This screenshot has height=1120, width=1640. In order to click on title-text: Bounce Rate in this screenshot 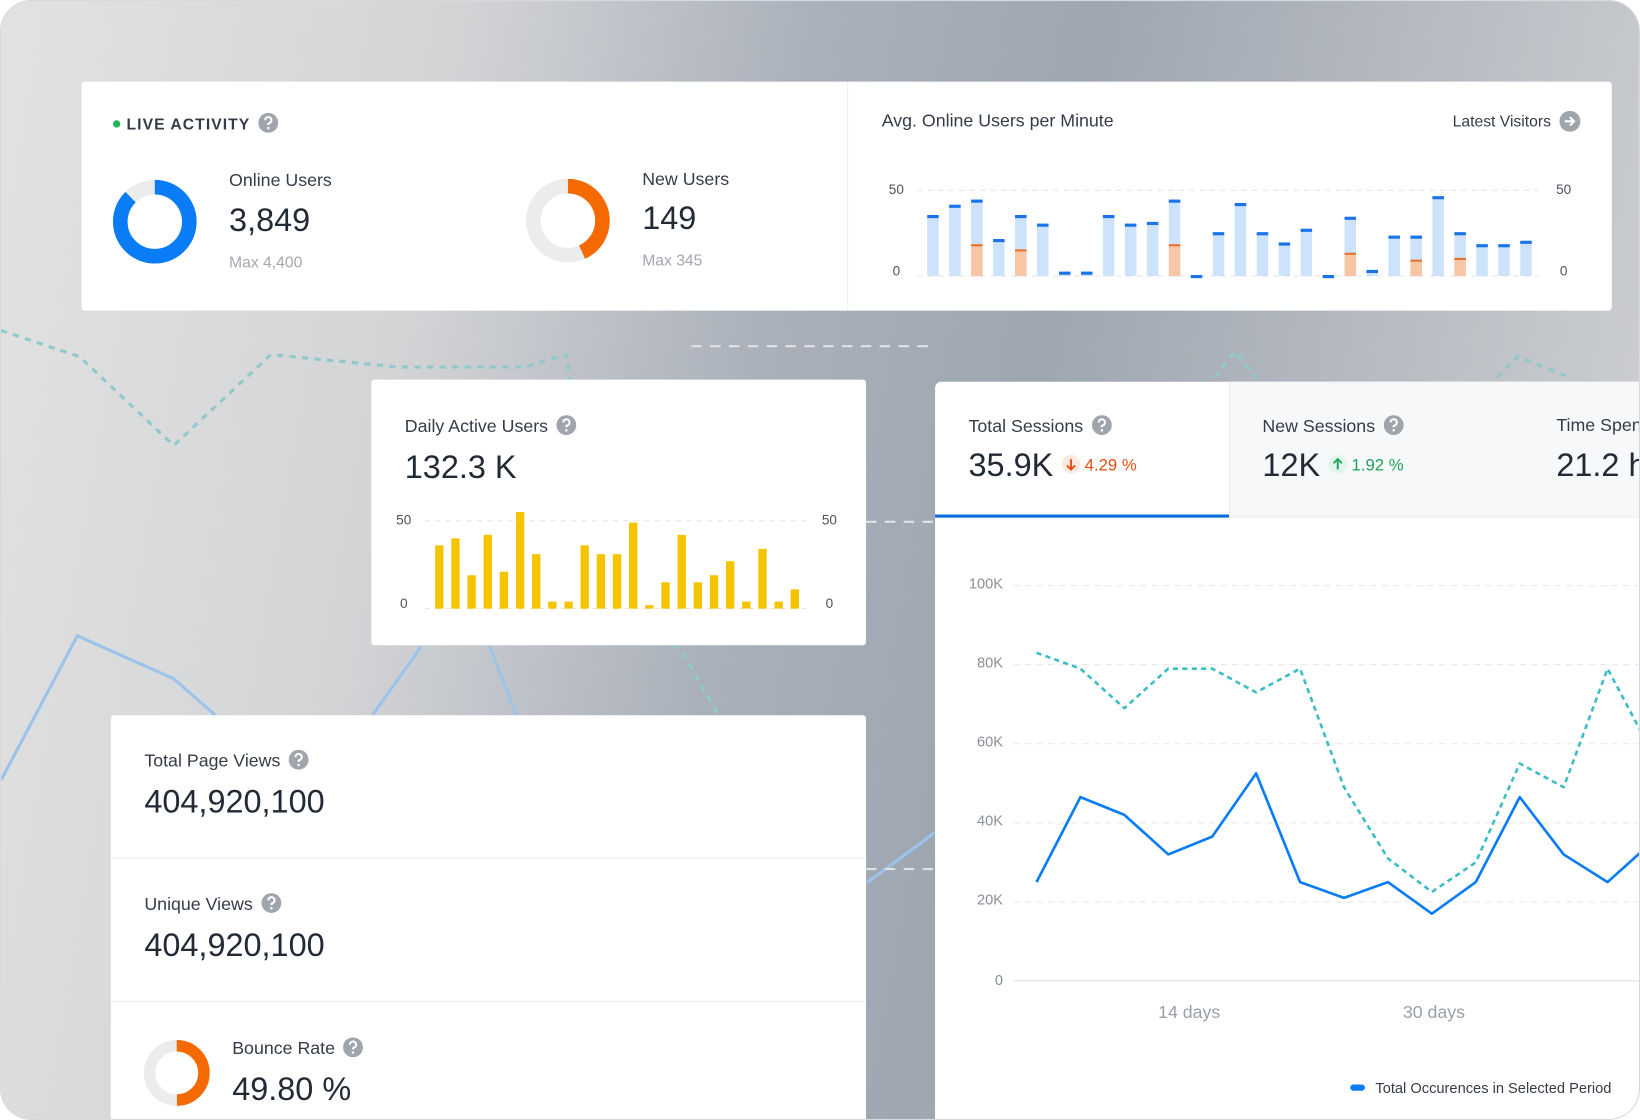, I will do `click(284, 1048)`.